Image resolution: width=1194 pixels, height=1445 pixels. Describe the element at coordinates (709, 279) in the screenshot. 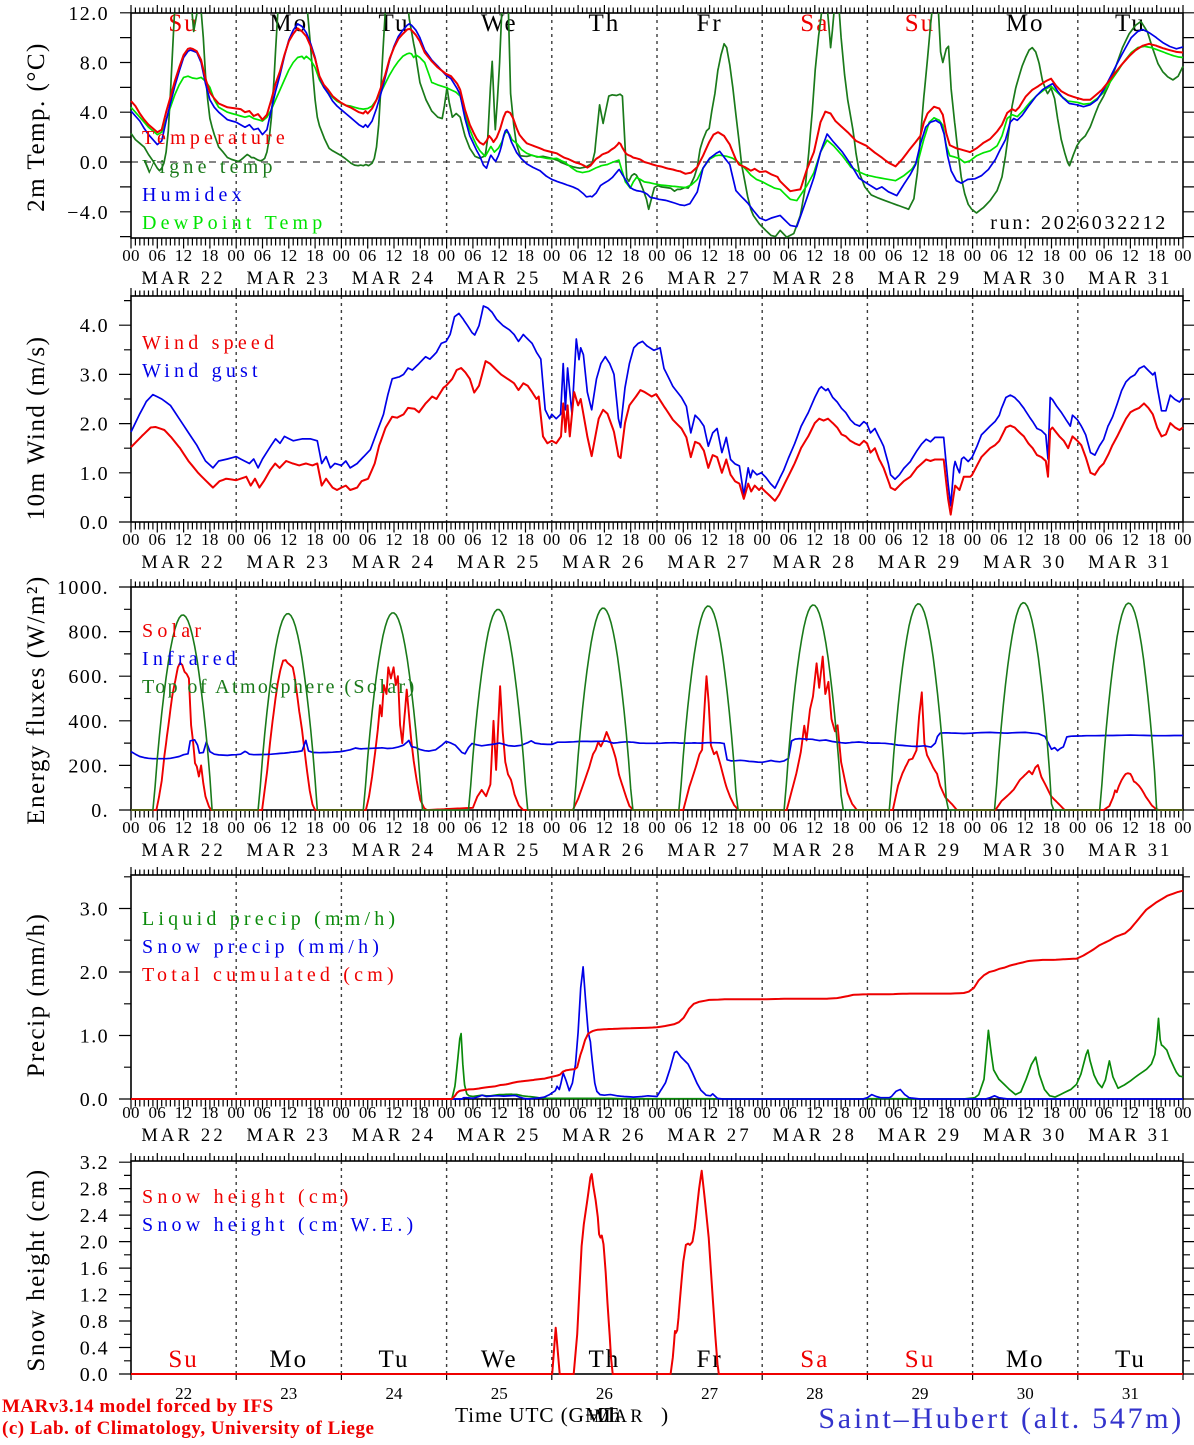

I see `svg-text: MAR 27` at that location.